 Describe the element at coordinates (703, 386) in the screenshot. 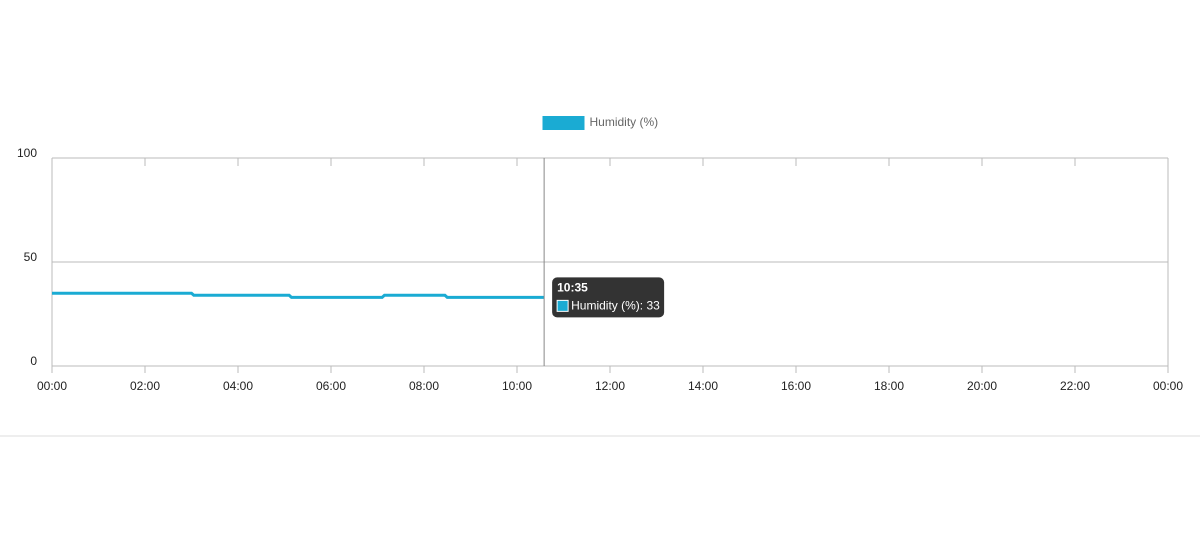

I see `x-tick-label: 14:00` at that location.